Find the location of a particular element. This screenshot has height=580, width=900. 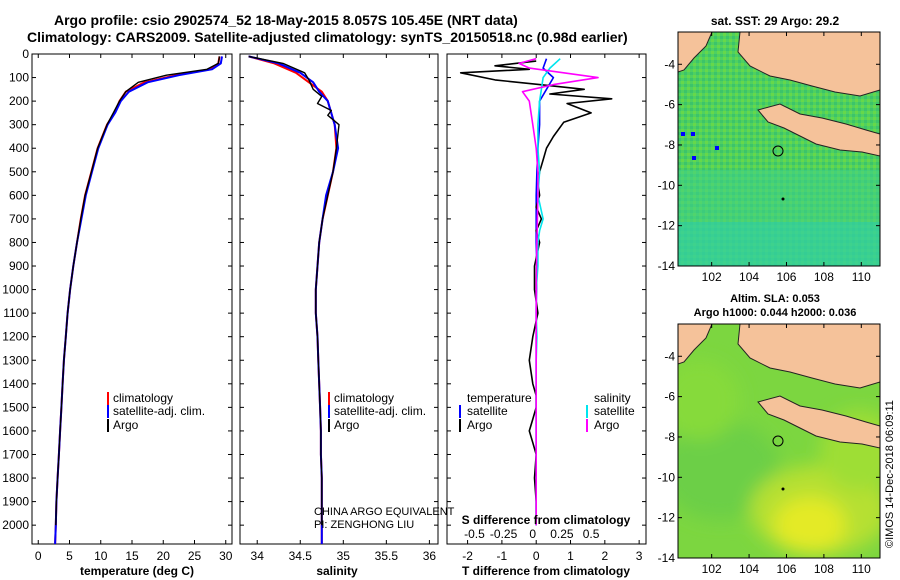

x-tick-label: 20 is located at coordinates (164, 556).